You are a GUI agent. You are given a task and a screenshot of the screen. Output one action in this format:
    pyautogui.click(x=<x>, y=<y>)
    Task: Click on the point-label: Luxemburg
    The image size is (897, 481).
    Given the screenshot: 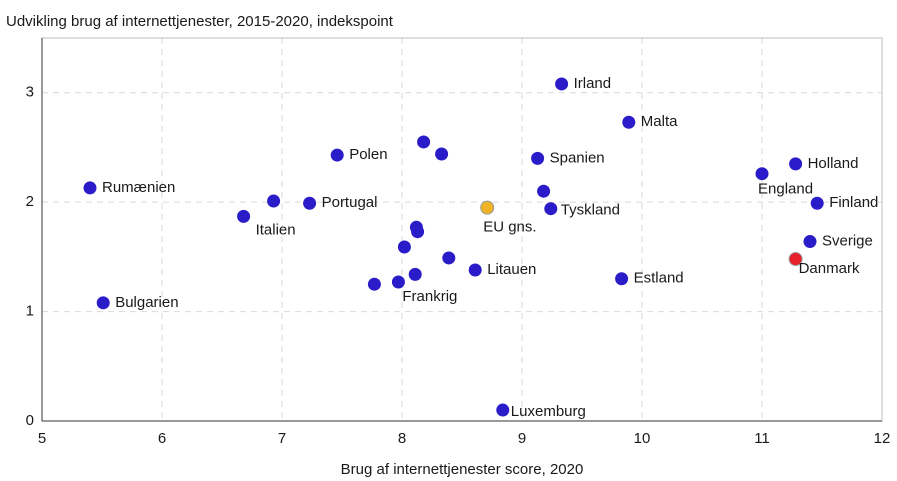 What is the action you would take?
    pyautogui.click(x=548, y=411)
    